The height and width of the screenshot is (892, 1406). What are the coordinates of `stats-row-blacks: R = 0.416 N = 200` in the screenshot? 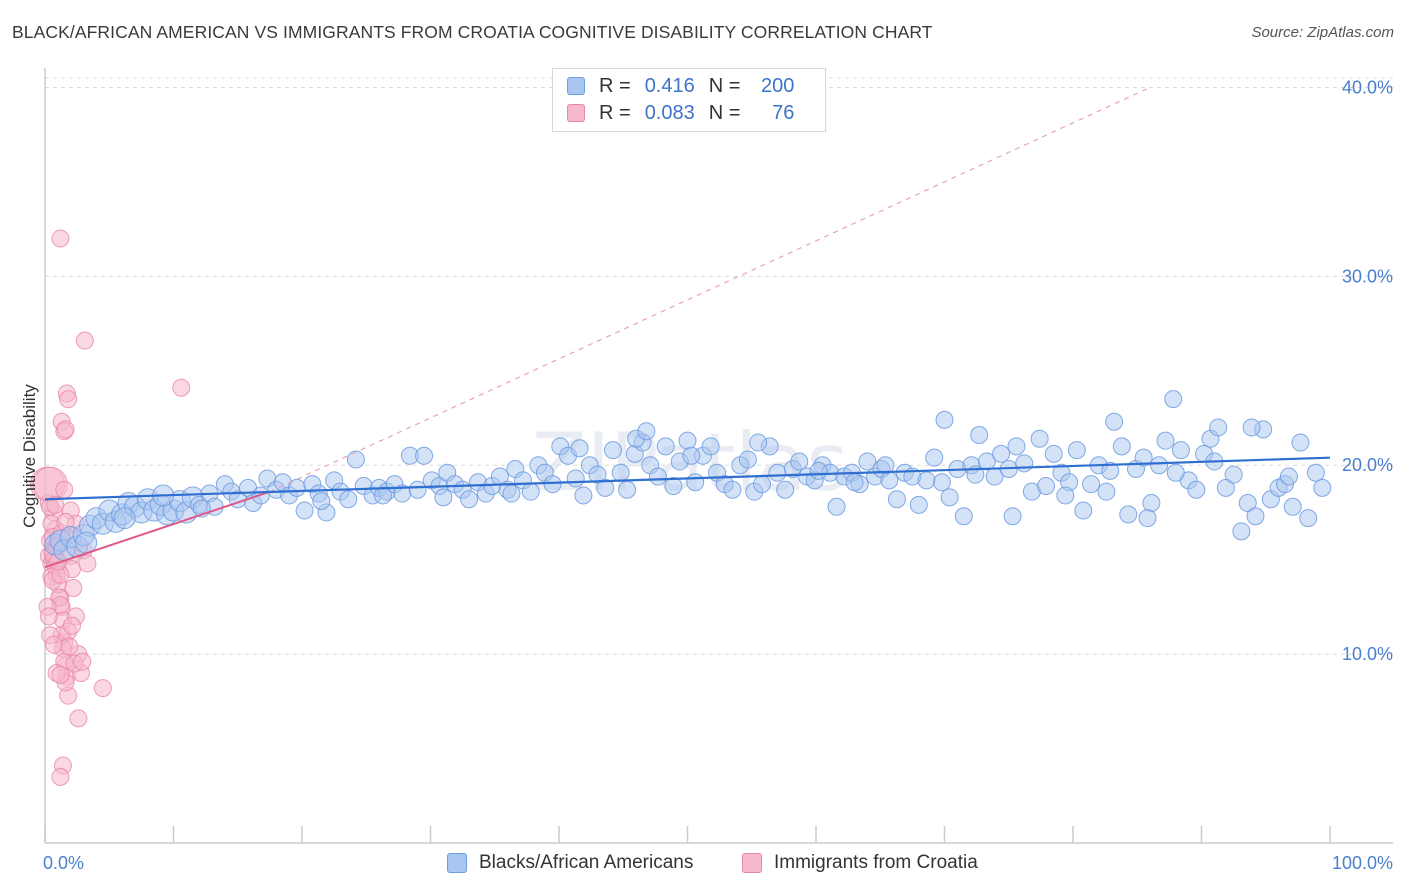 It's located at (680, 86).